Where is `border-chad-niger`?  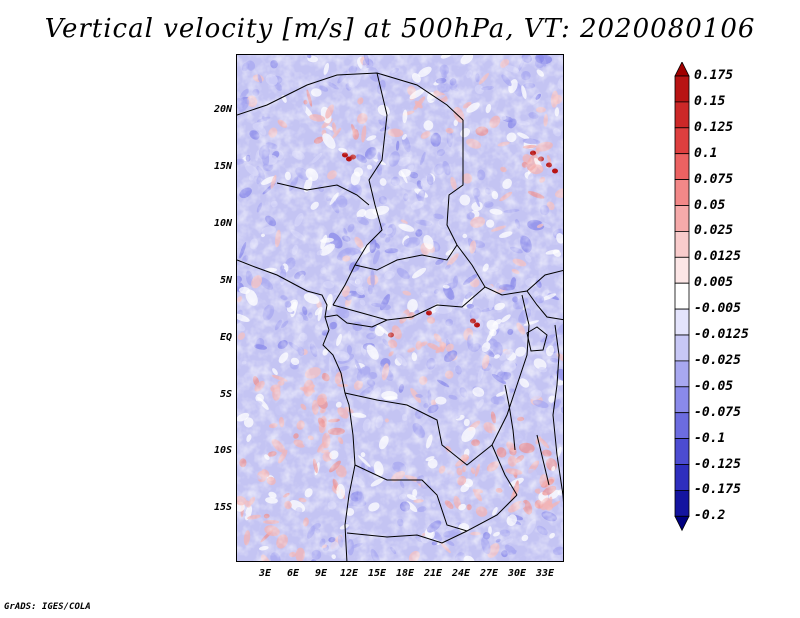 border-chad-niger is located at coordinates (360, 189).